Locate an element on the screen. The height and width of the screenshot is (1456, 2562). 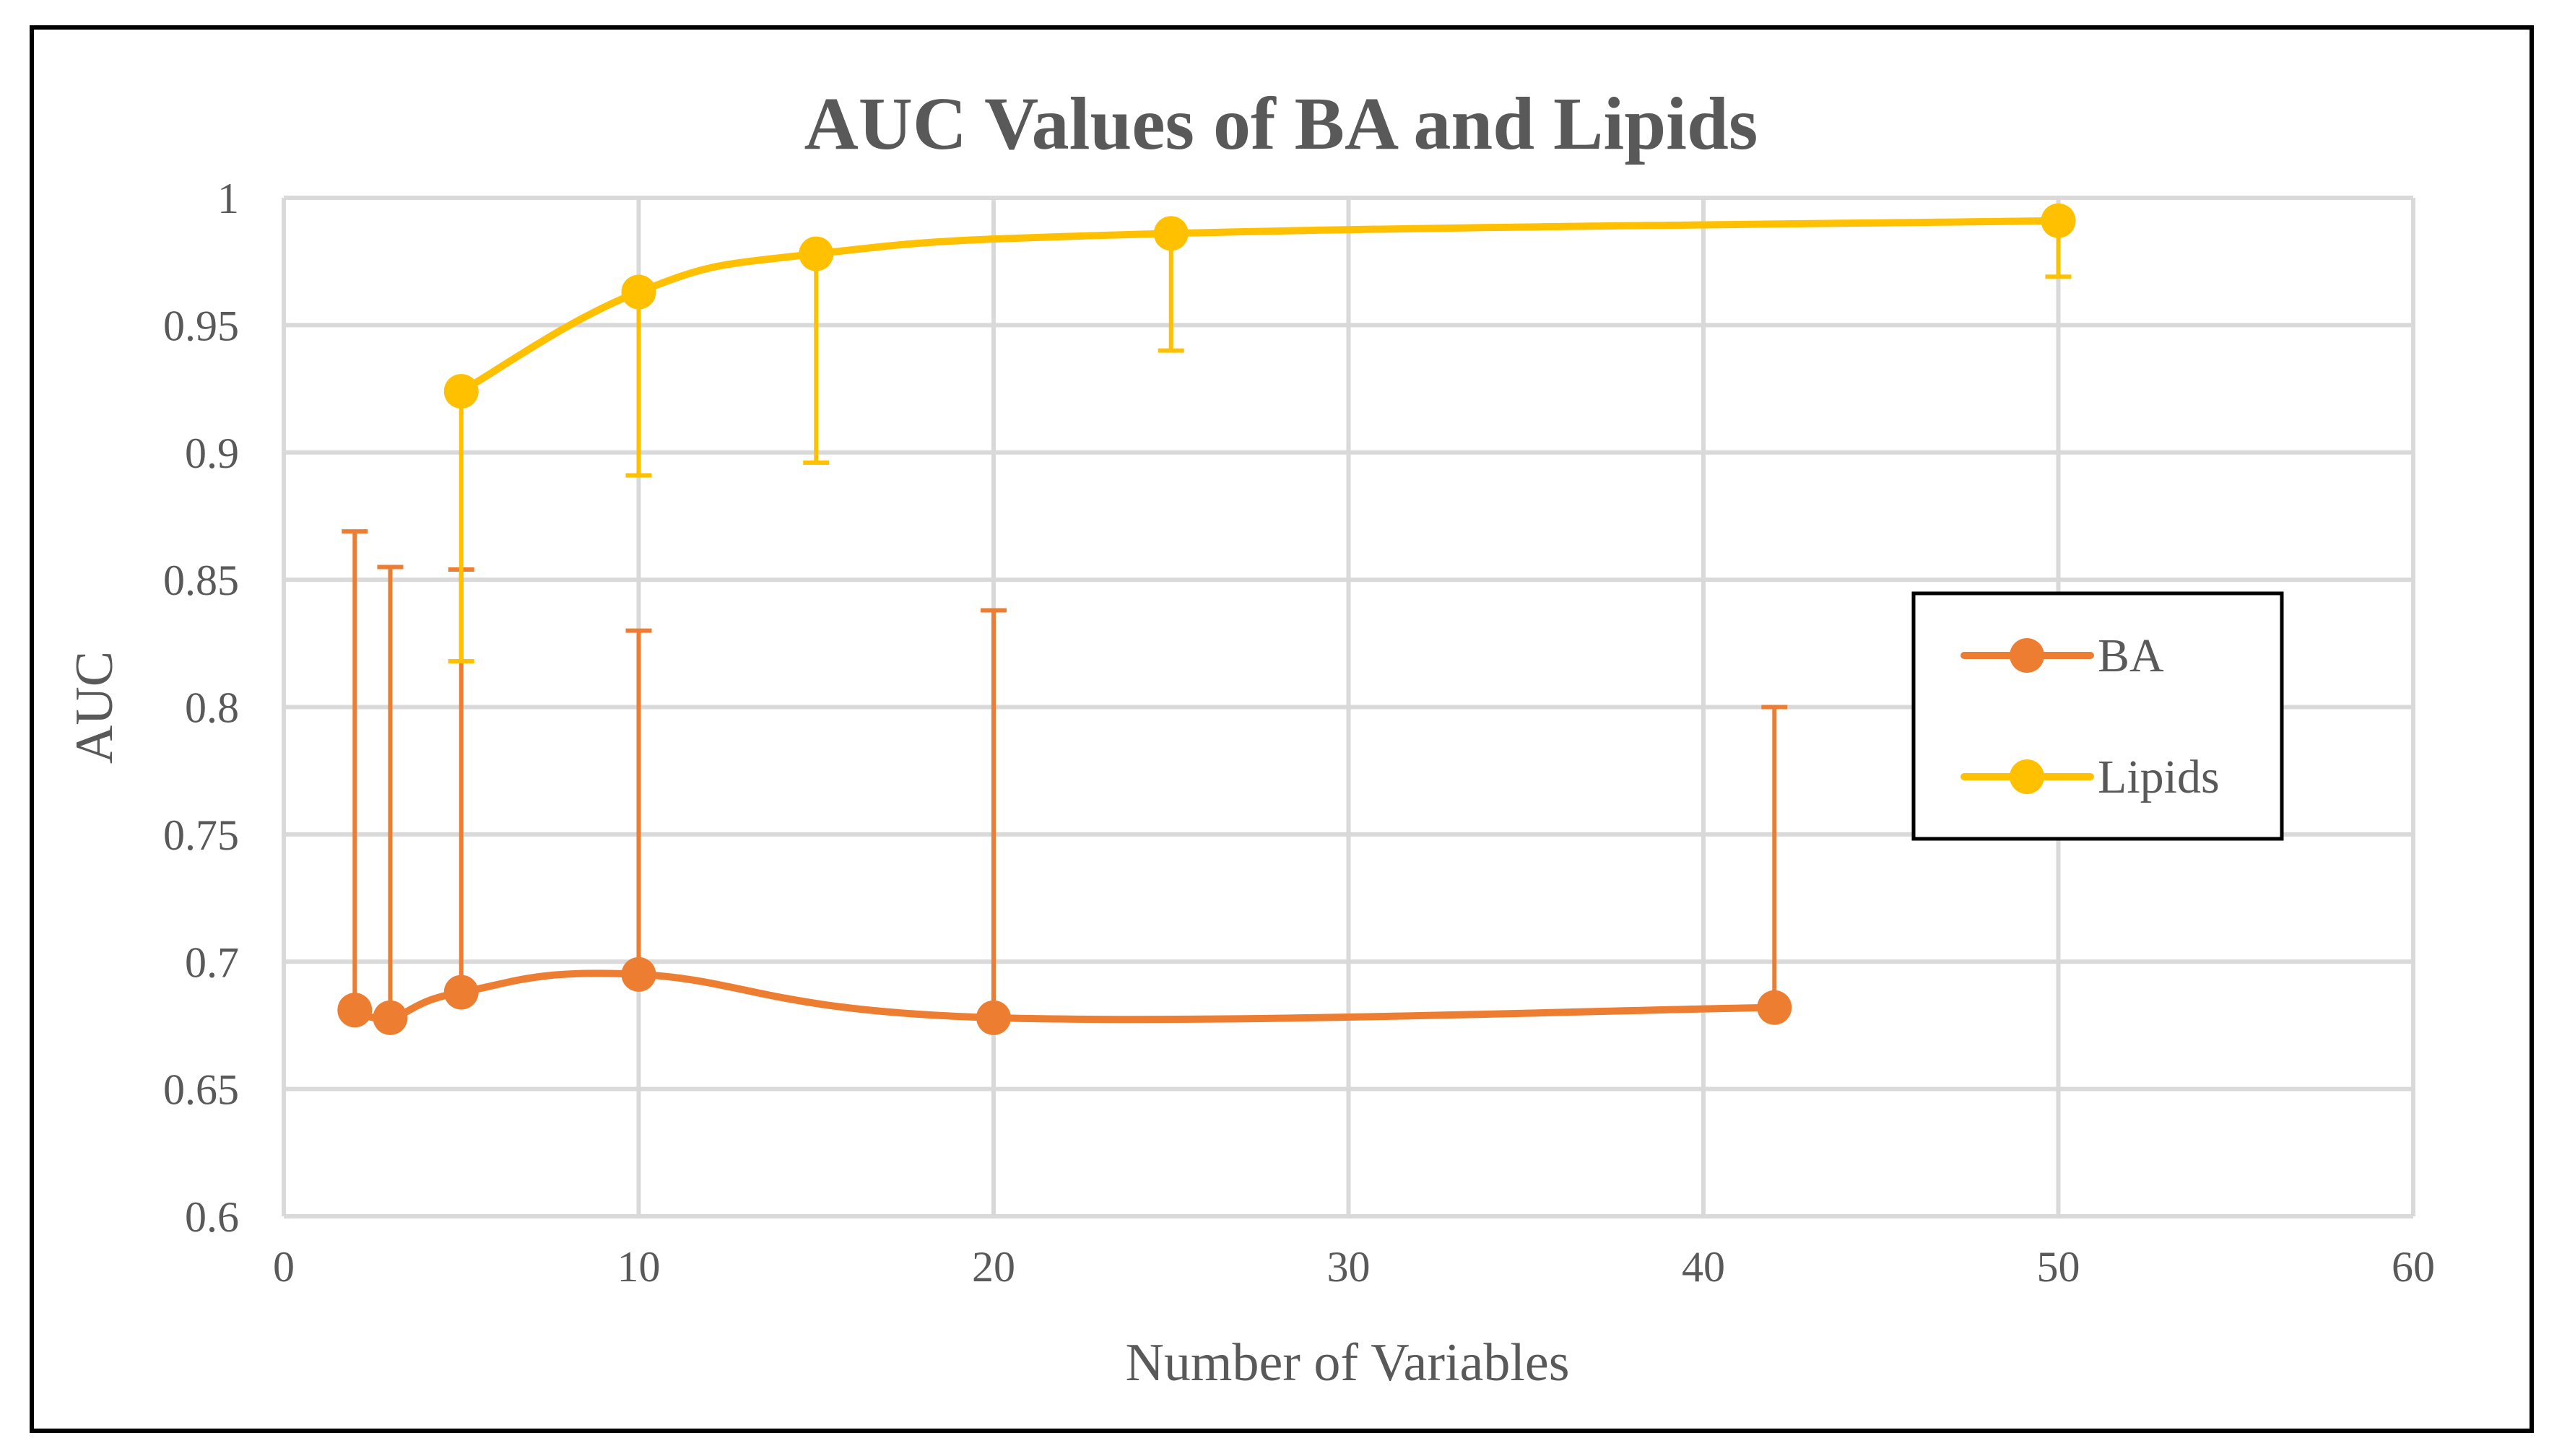
y-tick-label: 0.9 is located at coordinates (212, 453).